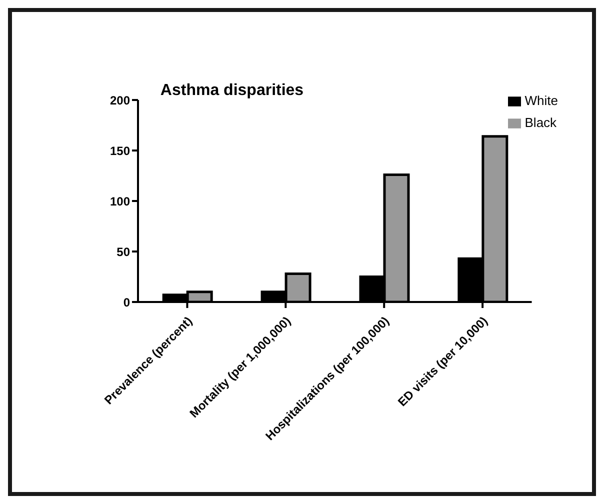 The height and width of the screenshot is (504, 604). Describe the element at coordinates (120, 100) in the screenshot. I see `y-tick-label: 200` at that location.